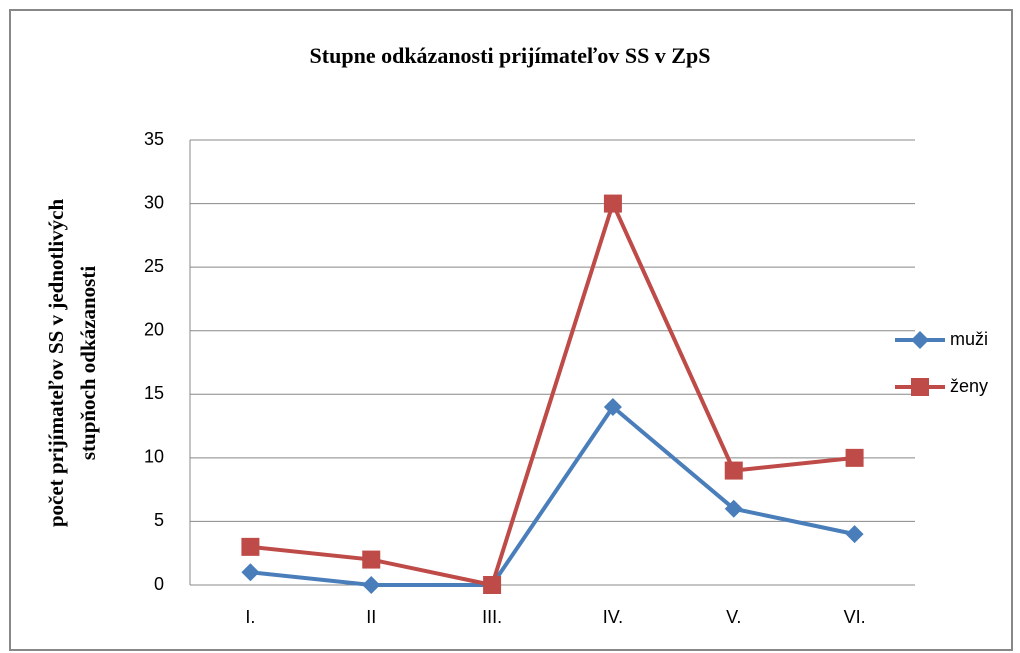 Image resolution: width=1020 pixels, height=653 pixels. Describe the element at coordinates (969, 386) in the screenshot. I see `legend-label: ženy` at that location.